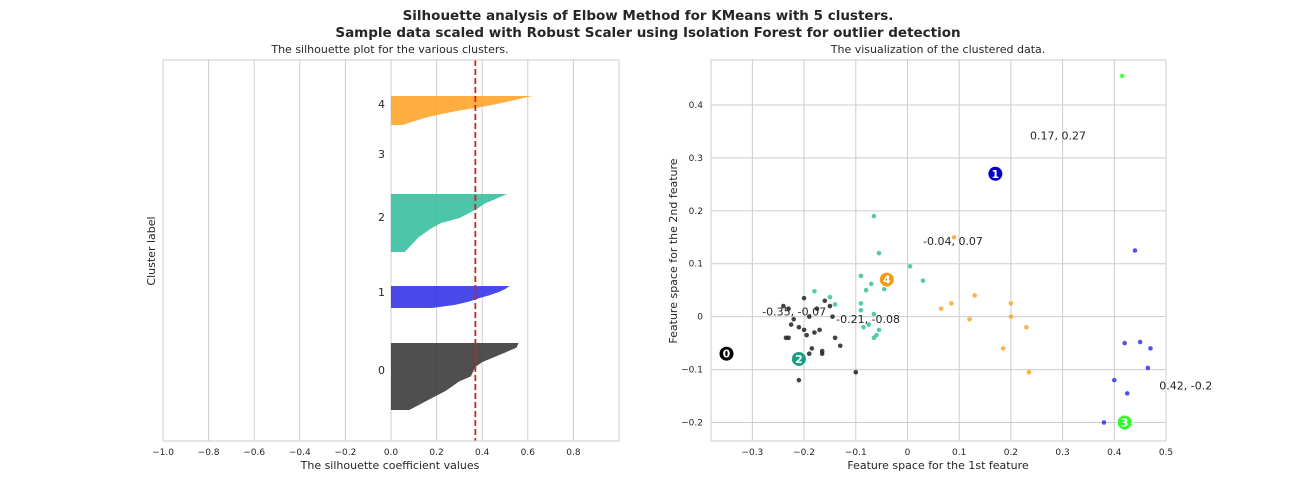 This screenshot has height=504, width=1296. What do you see at coordinates (727, 354) in the screenshot?
I see `cluster-center-label-0: 0` at bounding box center [727, 354].